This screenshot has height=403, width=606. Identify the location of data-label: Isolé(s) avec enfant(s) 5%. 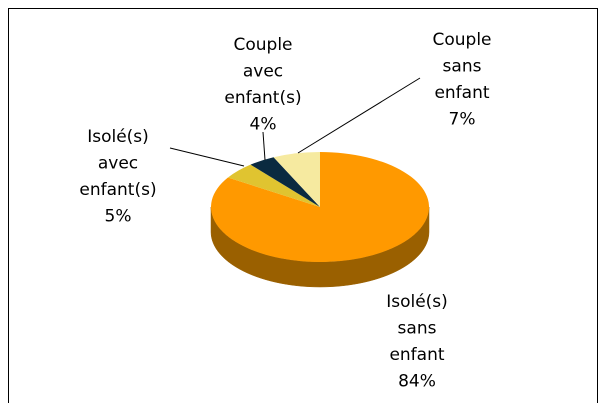
(117, 177).